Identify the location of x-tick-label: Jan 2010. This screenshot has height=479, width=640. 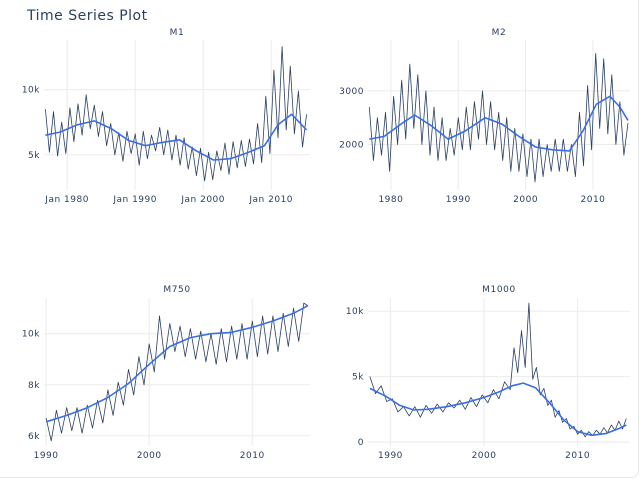
(270, 200).